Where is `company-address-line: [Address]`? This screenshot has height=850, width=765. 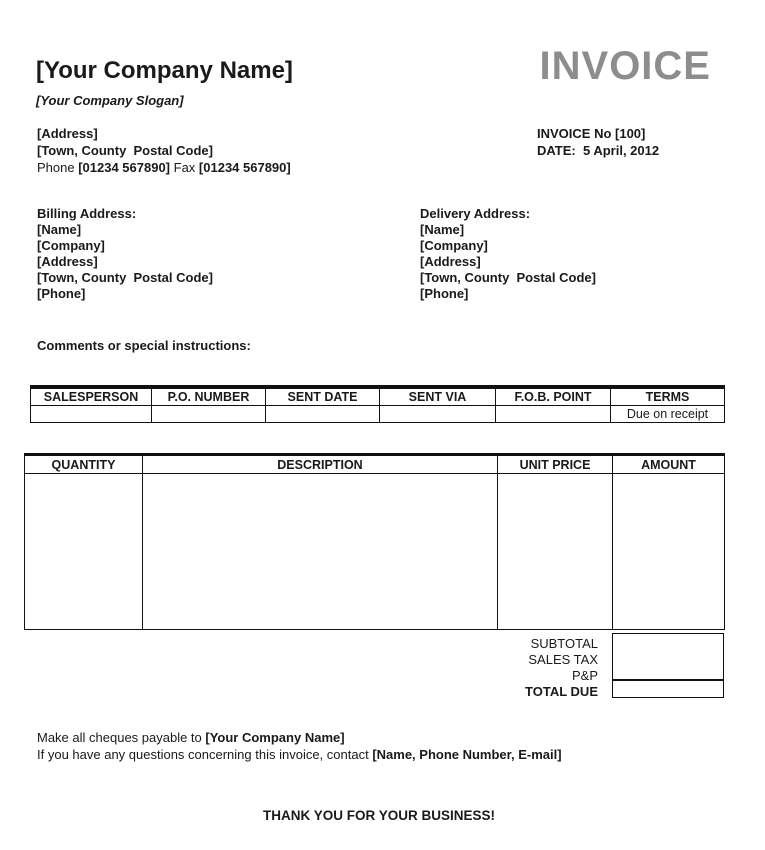 company-address-line: [Address] is located at coordinates (67, 133).